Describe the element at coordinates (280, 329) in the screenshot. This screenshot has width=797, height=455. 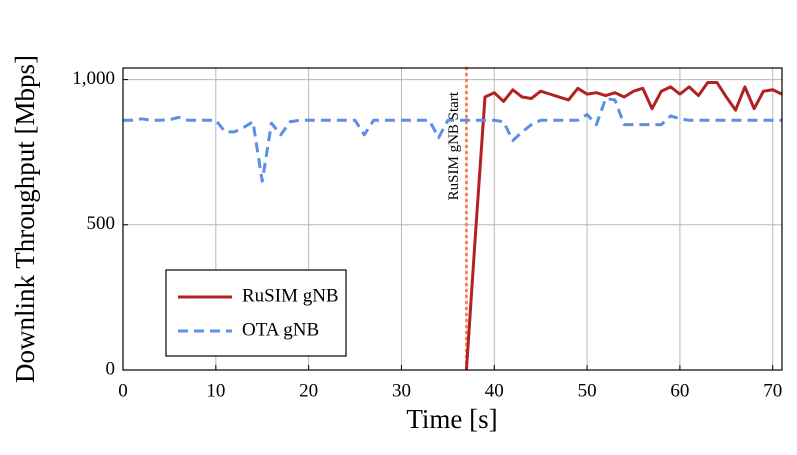
I see `legend-label: OTA gNB` at that location.